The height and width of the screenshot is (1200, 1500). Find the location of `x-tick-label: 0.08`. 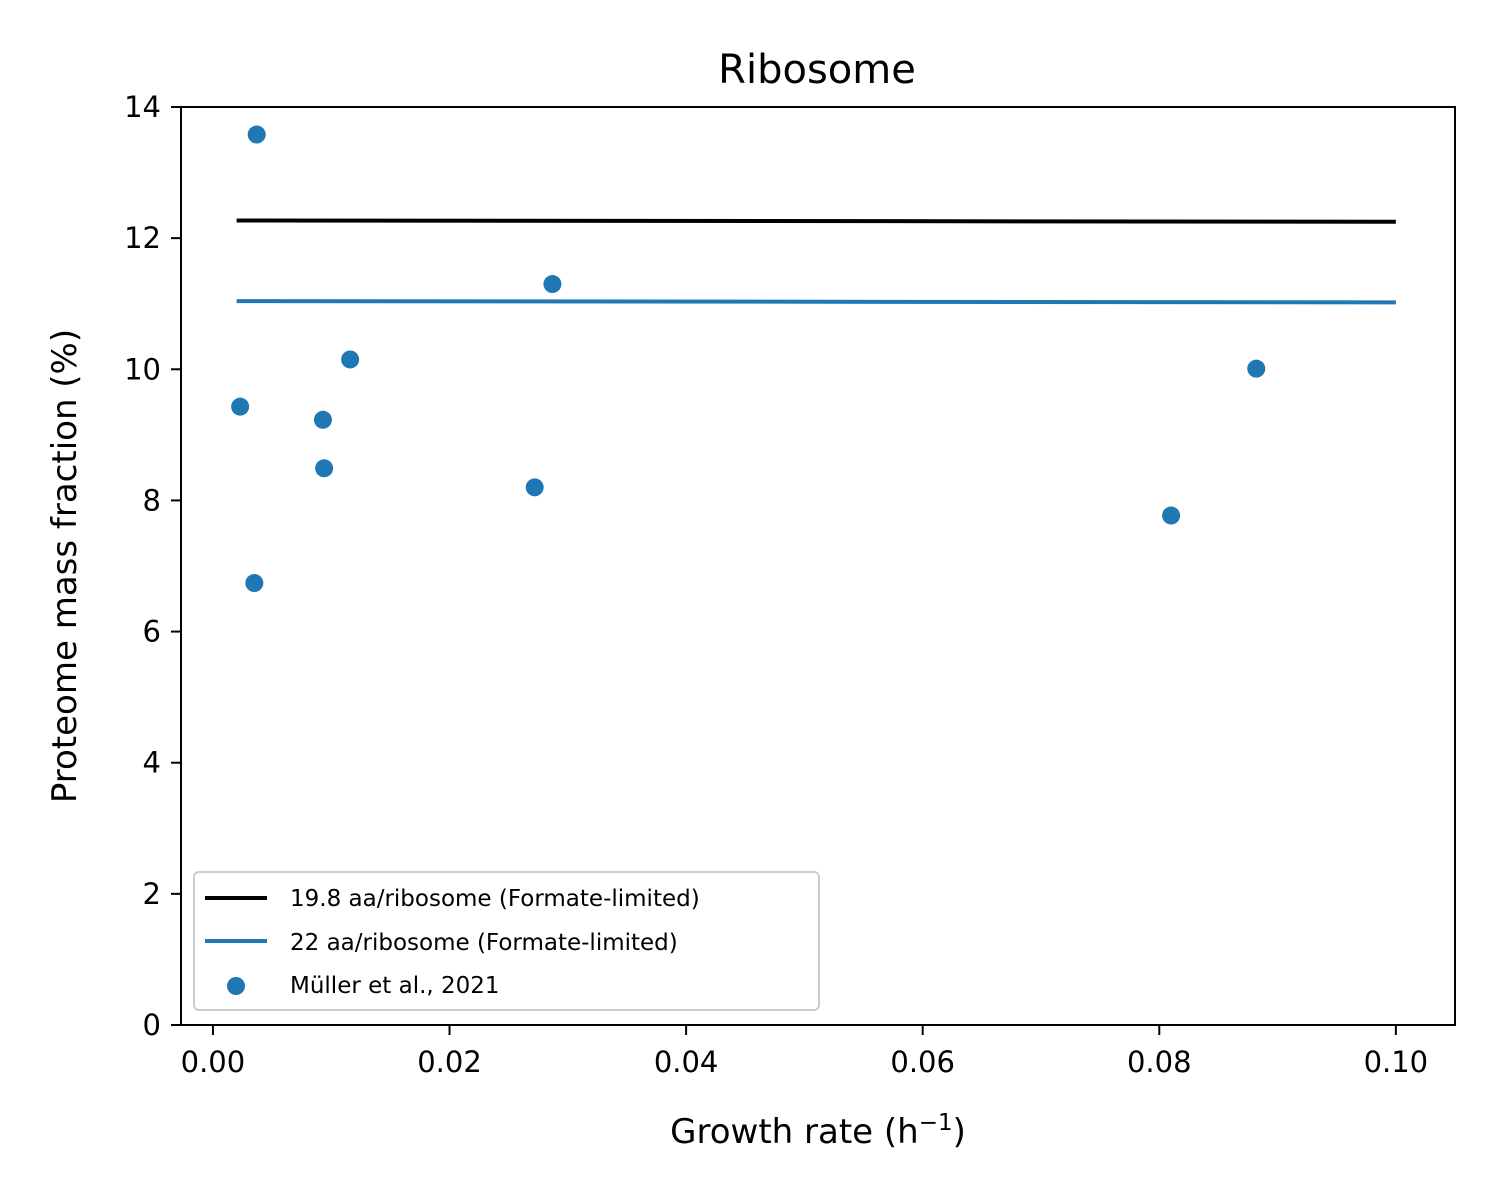

x-tick-label: 0.08 is located at coordinates (1159, 1062).